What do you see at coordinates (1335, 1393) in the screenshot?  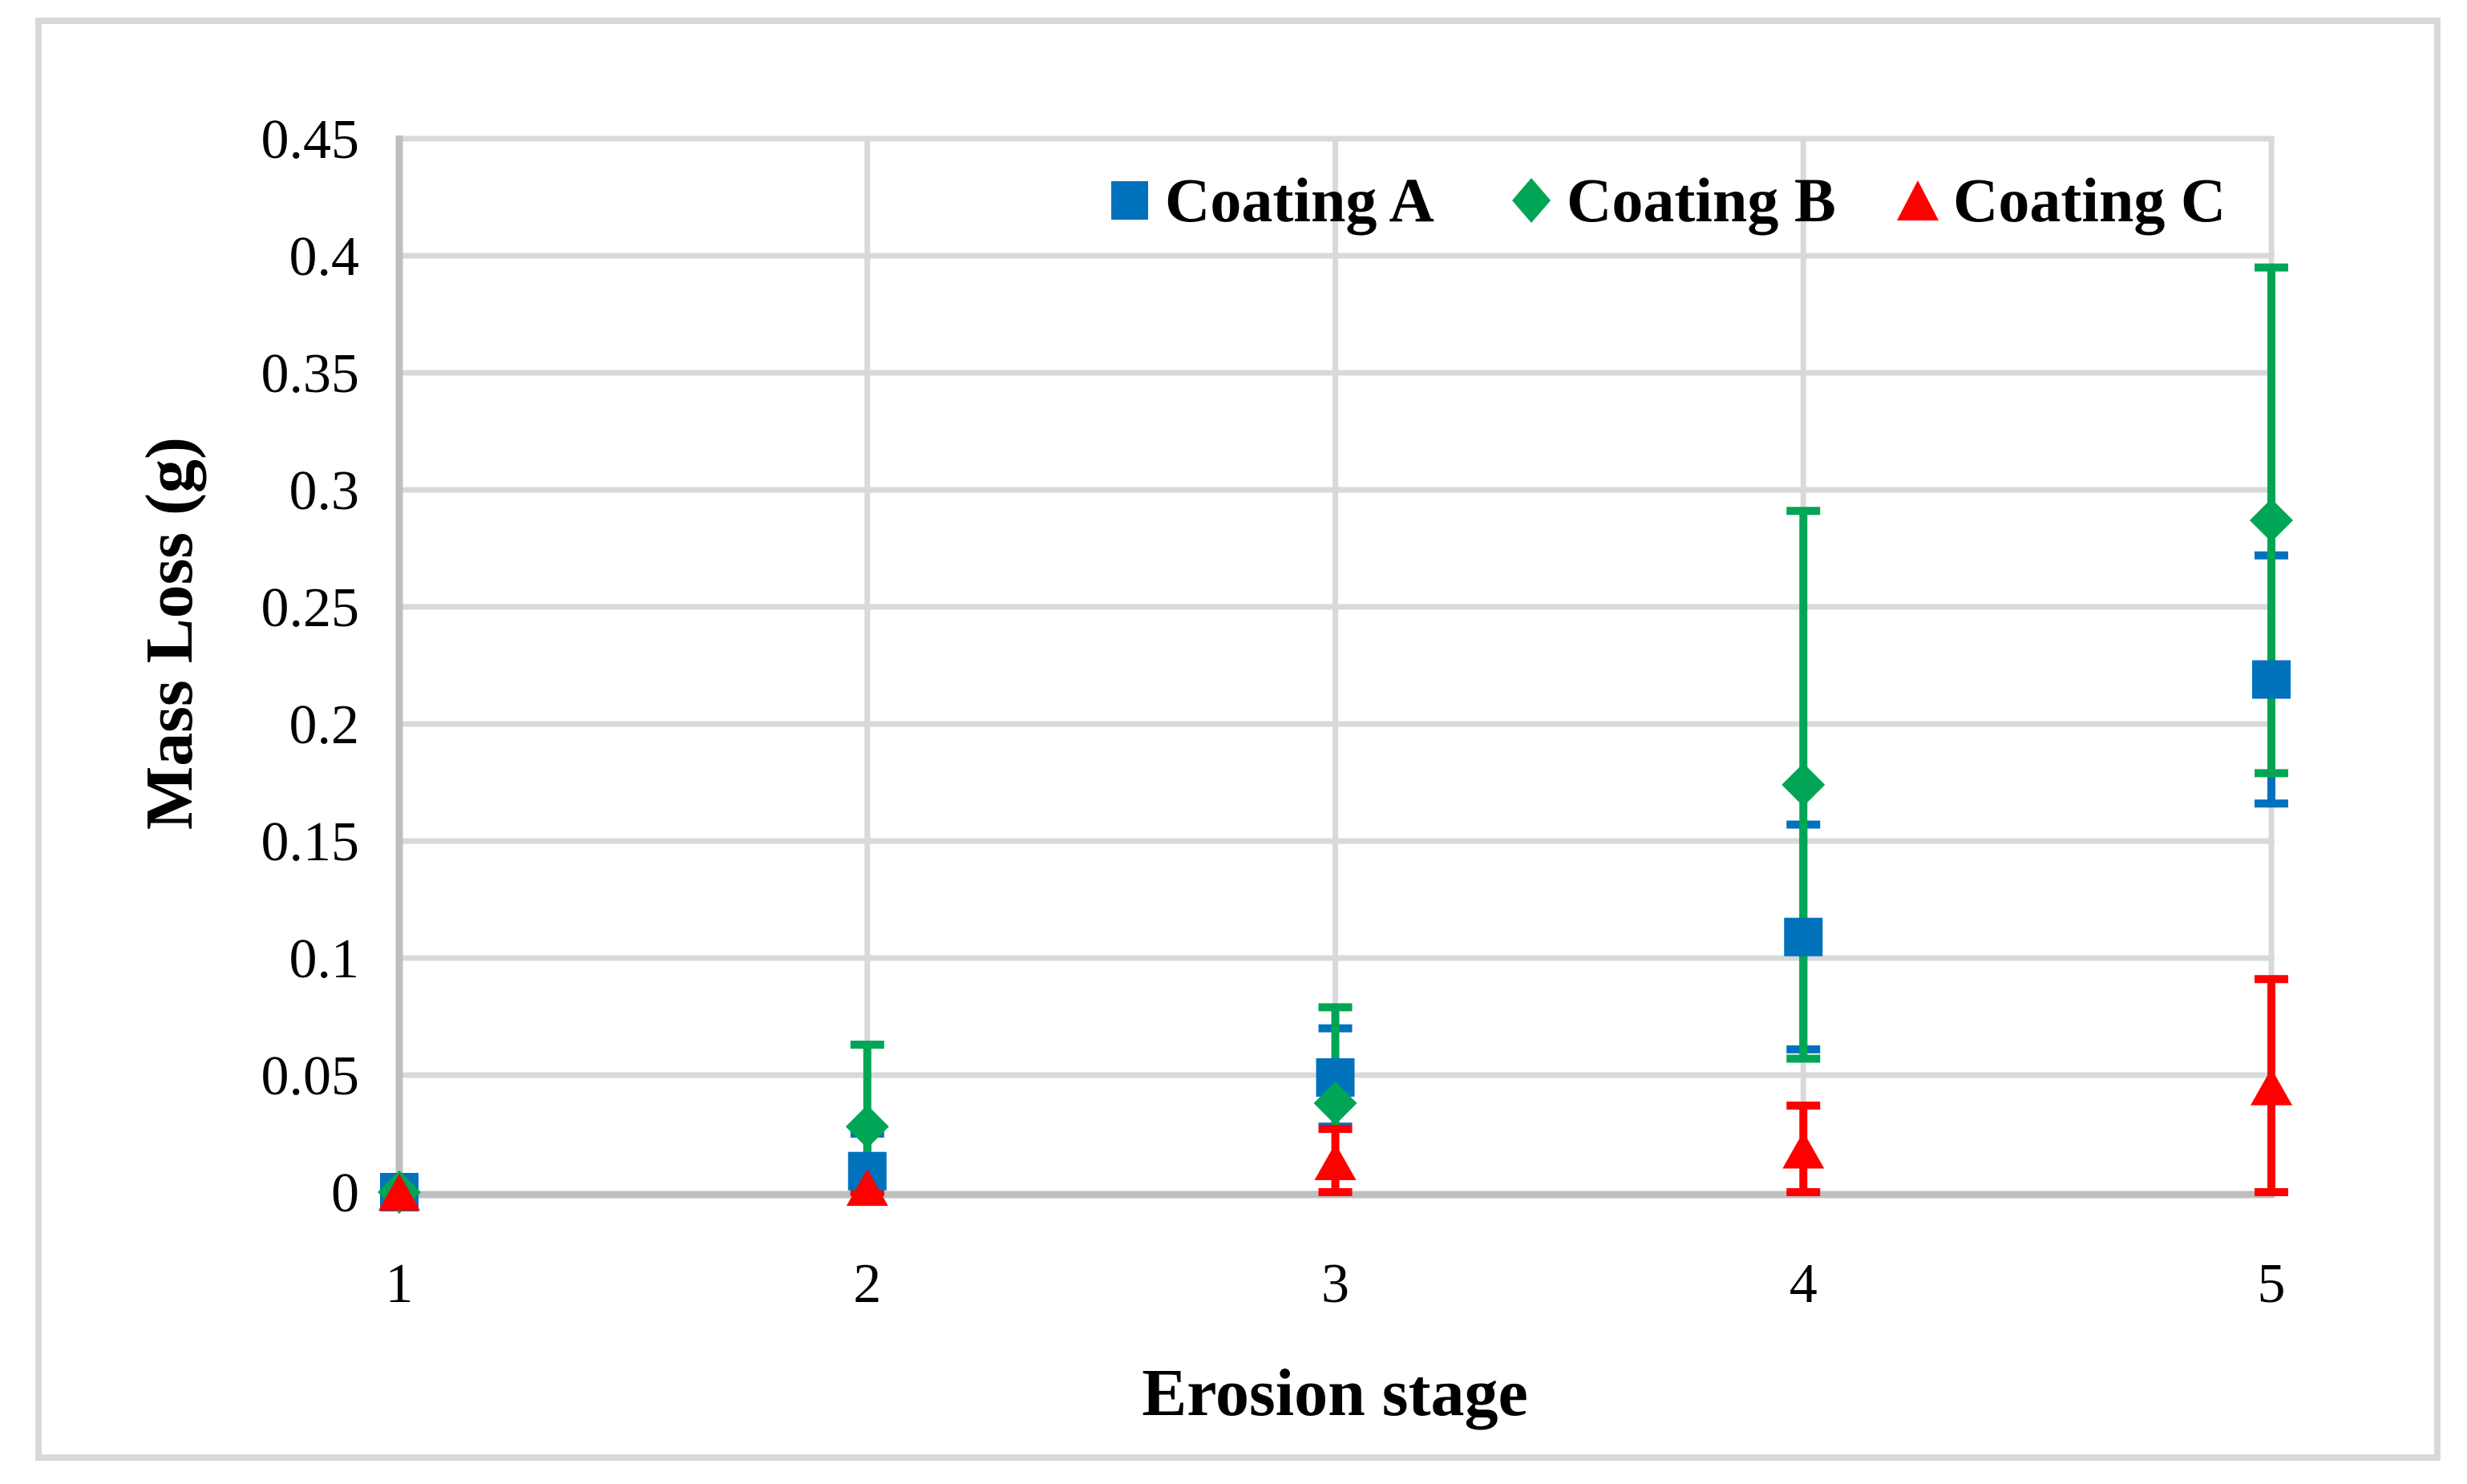 I see `x-axis-title: Erosion stage` at bounding box center [1335, 1393].